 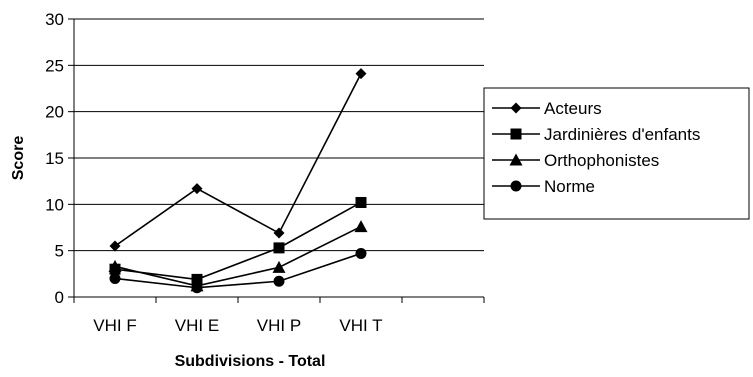 I want to click on legend-label: Norme, so click(x=569, y=186).